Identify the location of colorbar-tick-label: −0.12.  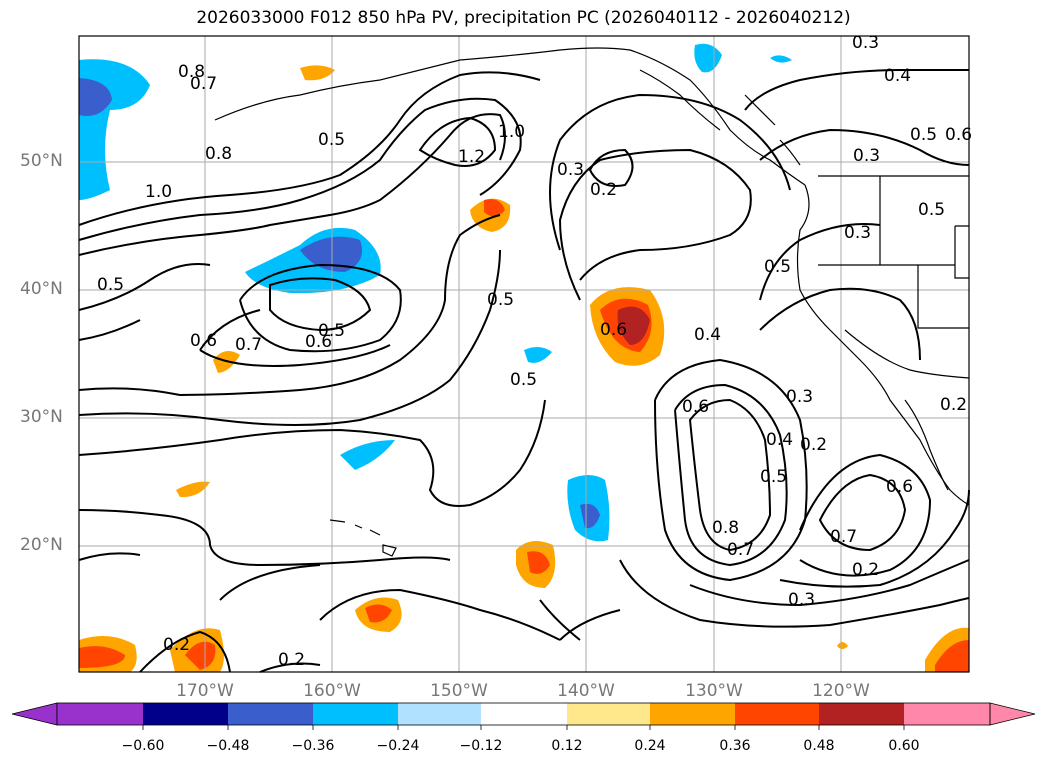
(481, 746).